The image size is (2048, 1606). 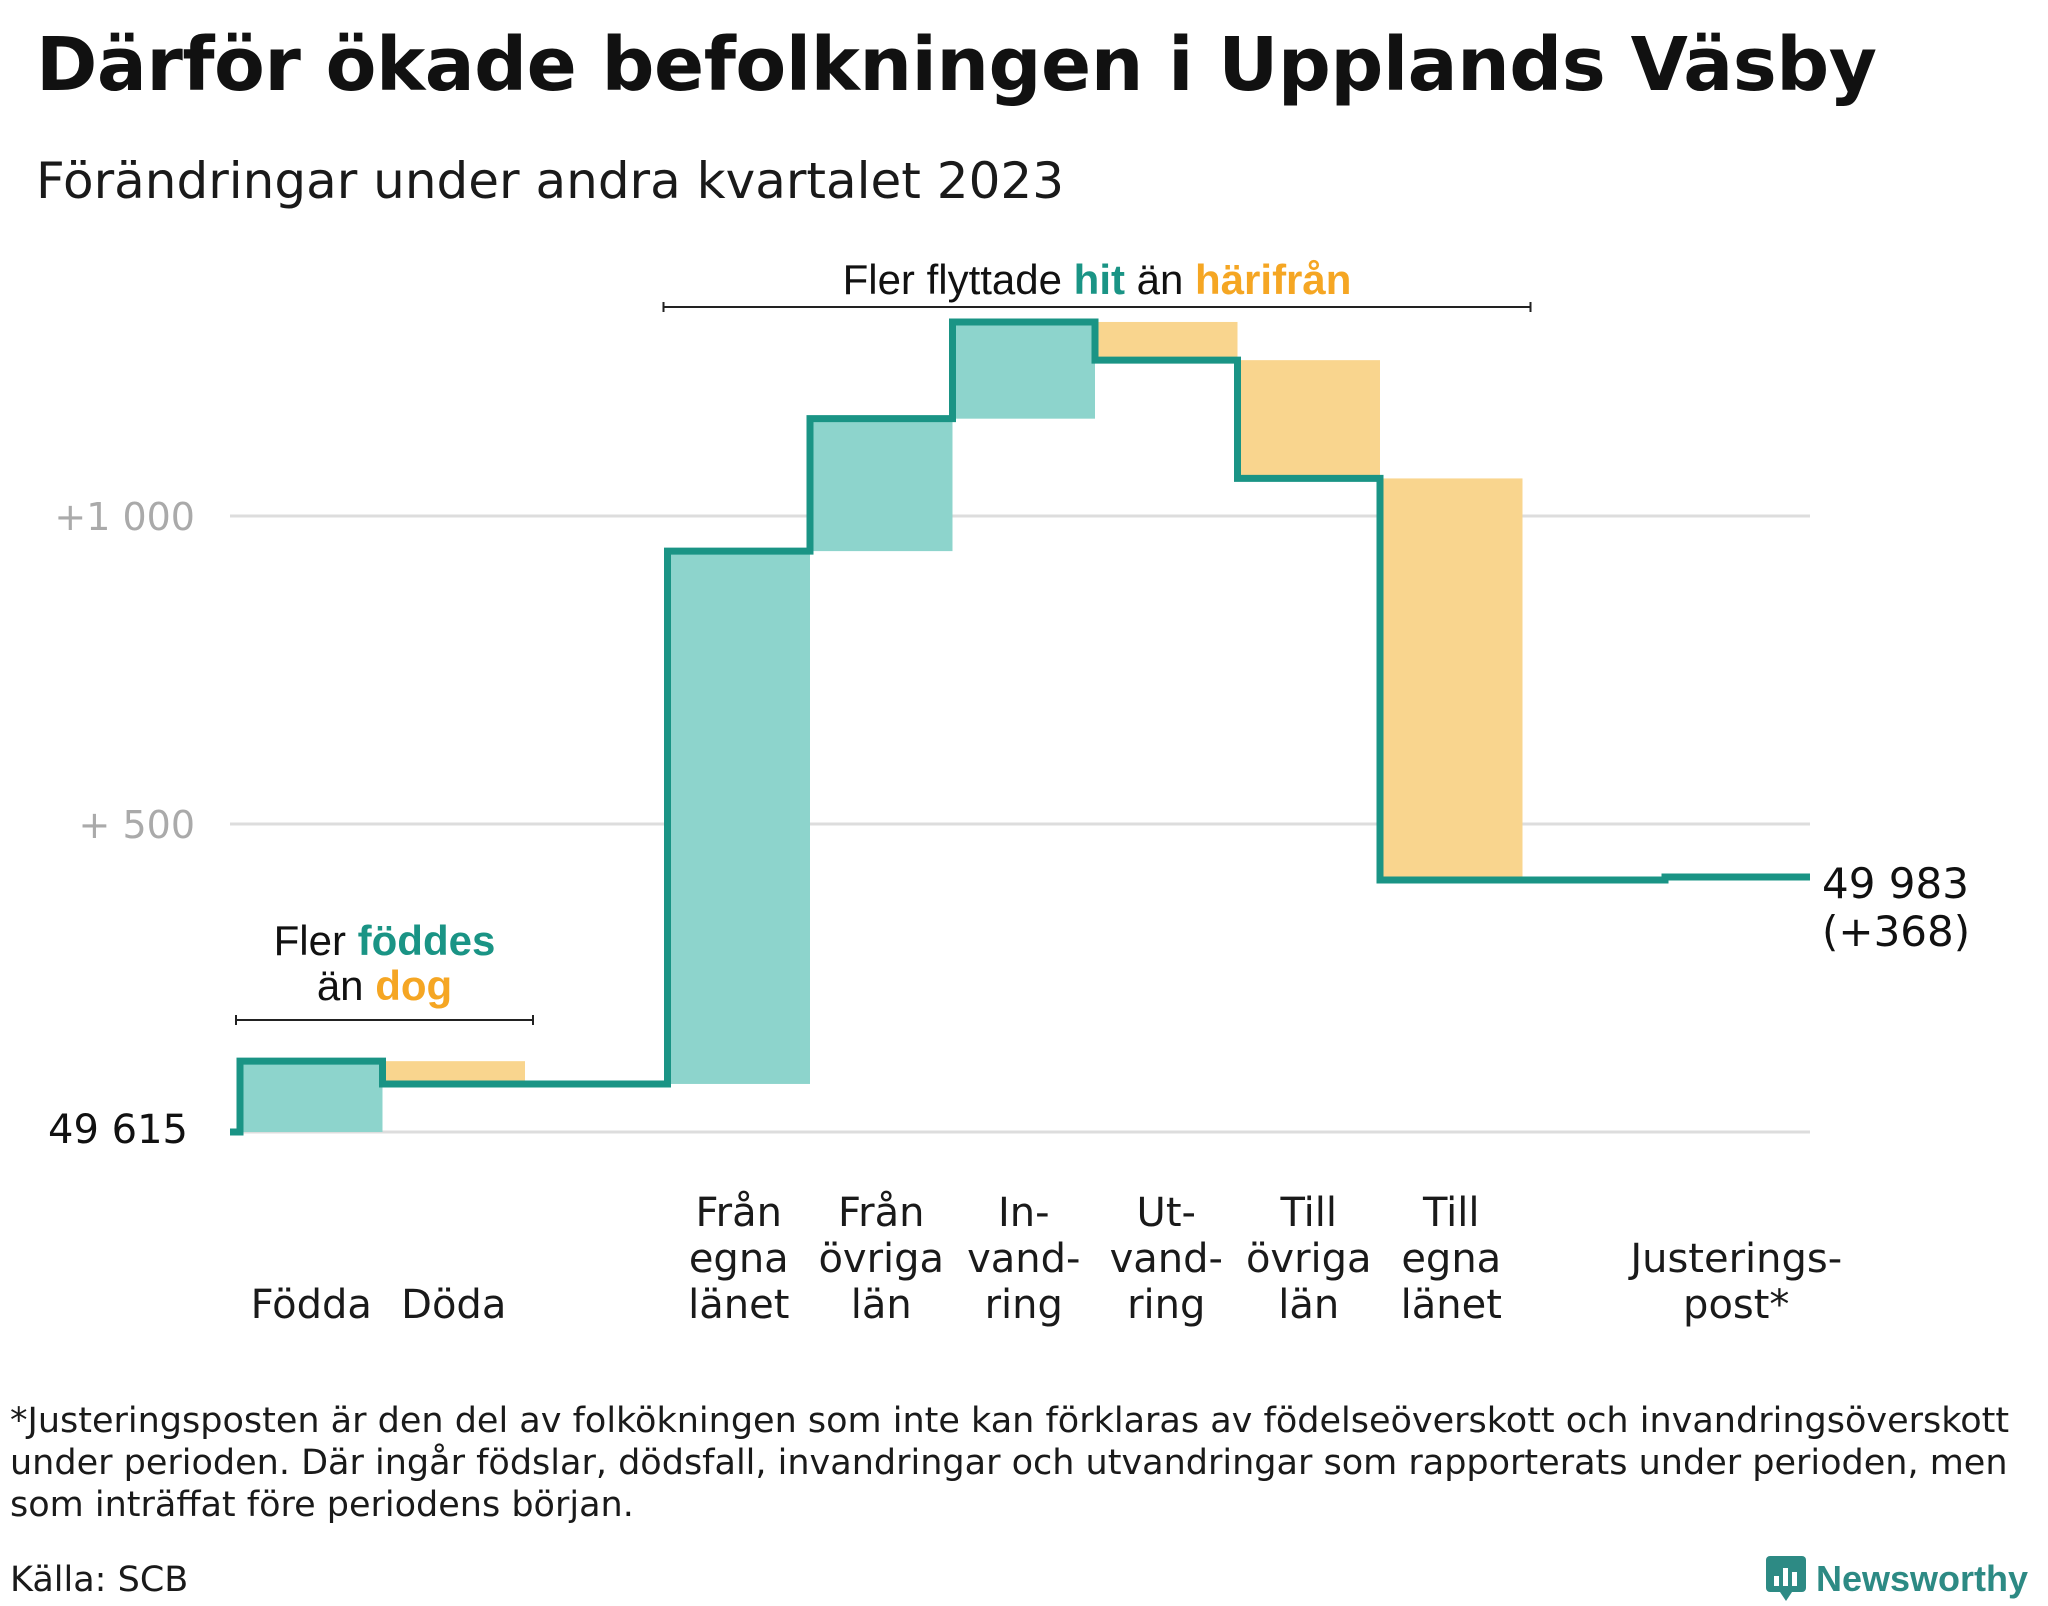 I want to click on annotation-text-part: Fler flyttade, so click(x=958, y=279).